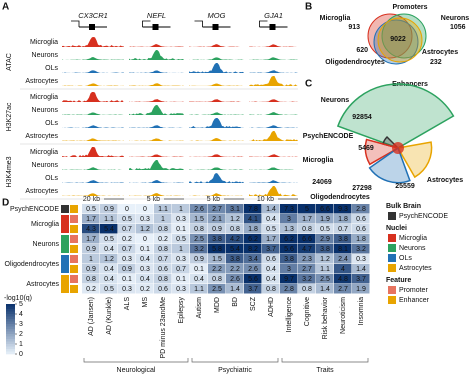  I want to click on cell-value: 0.2, so click(145, 289).